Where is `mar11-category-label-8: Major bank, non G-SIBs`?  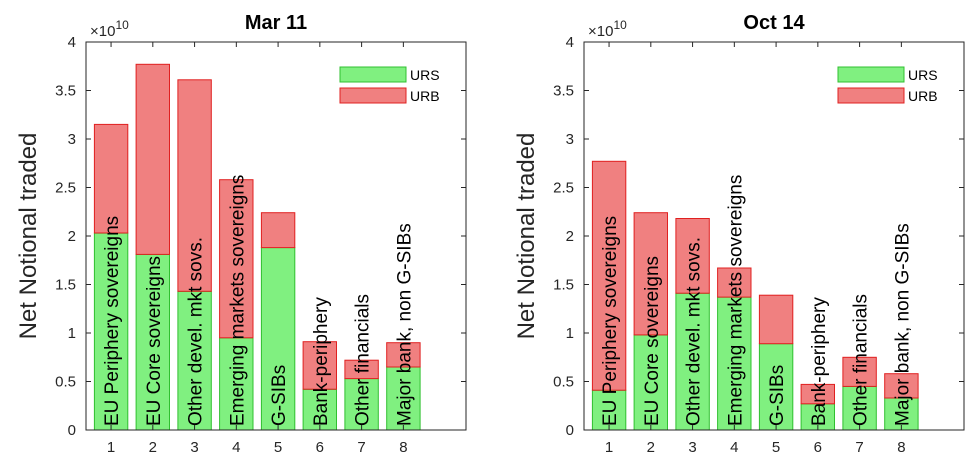 mar11-category-label-8: Major bank, non G-SIBs is located at coordinates (404, 324).